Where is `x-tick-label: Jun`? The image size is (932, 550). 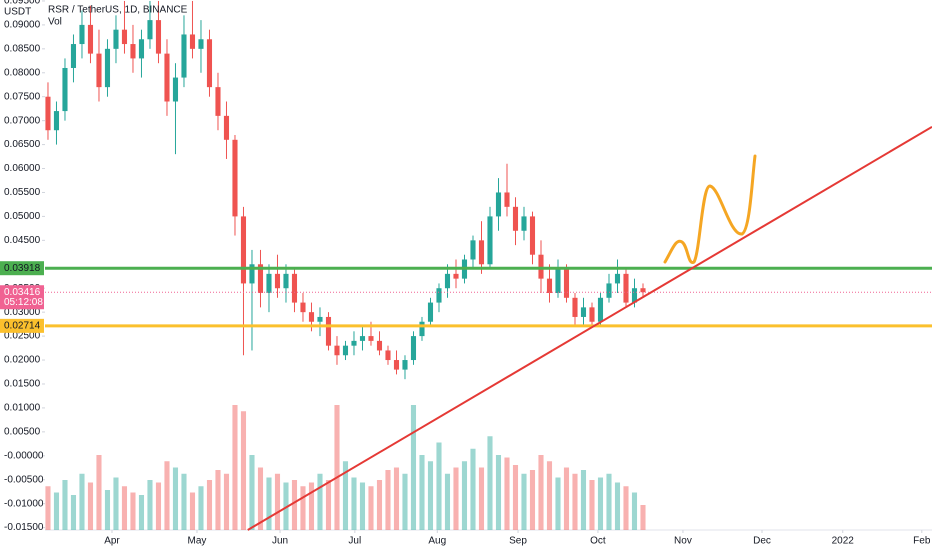 x-tick-label: Jun is located at coordinates (280, 541).